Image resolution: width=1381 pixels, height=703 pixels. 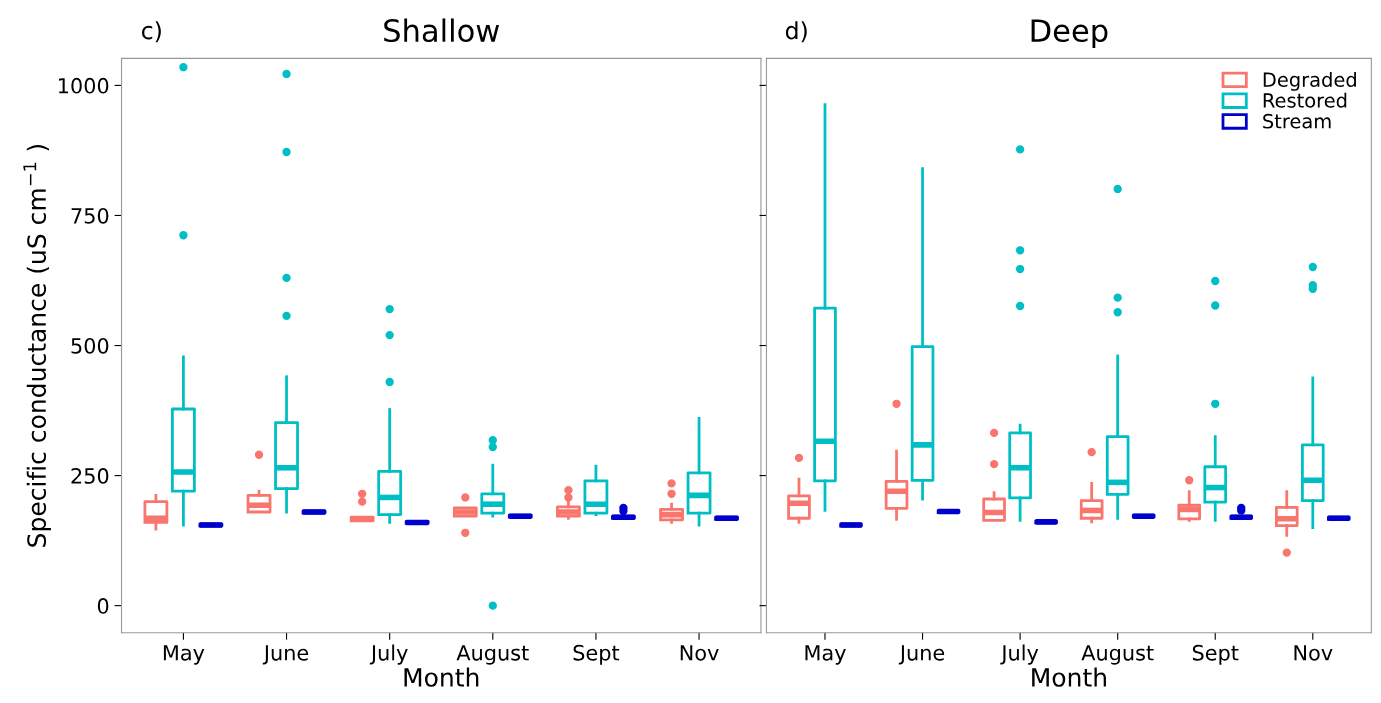 What do you see at coordinates (796, 32) in the screenshot?
I see `text: d)` at bounding box center [796, 32].